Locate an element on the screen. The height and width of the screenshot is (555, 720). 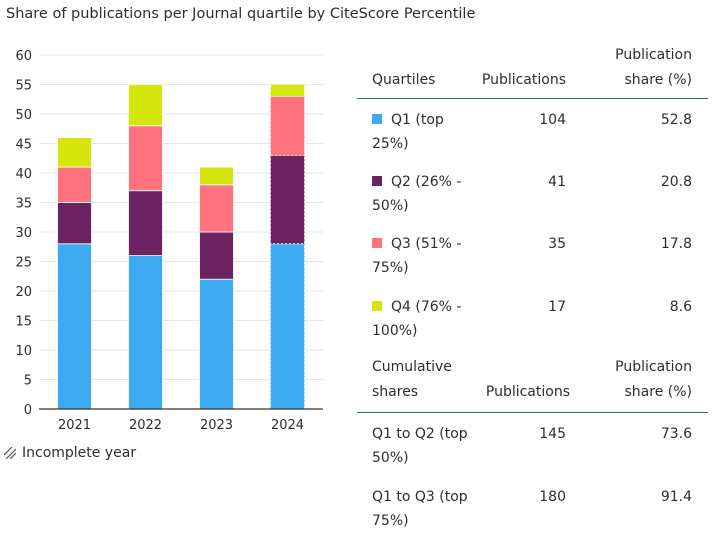
quartile-label-text: Q3 (51% - is located at coordinates (426, 244).